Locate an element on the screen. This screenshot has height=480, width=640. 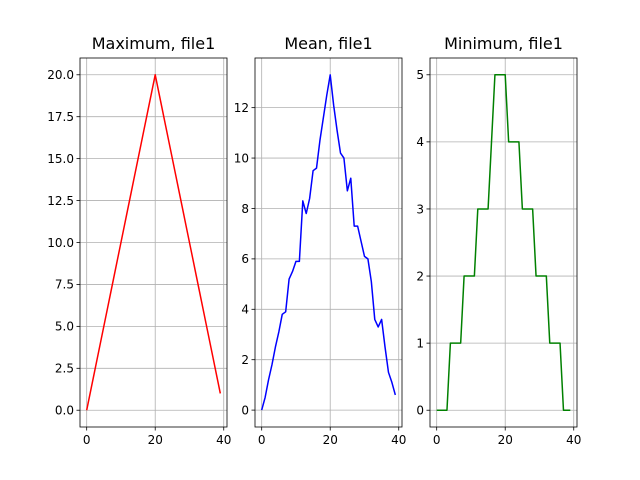
mean-y-tick-label: 6 is located at coordinates (245, 259).